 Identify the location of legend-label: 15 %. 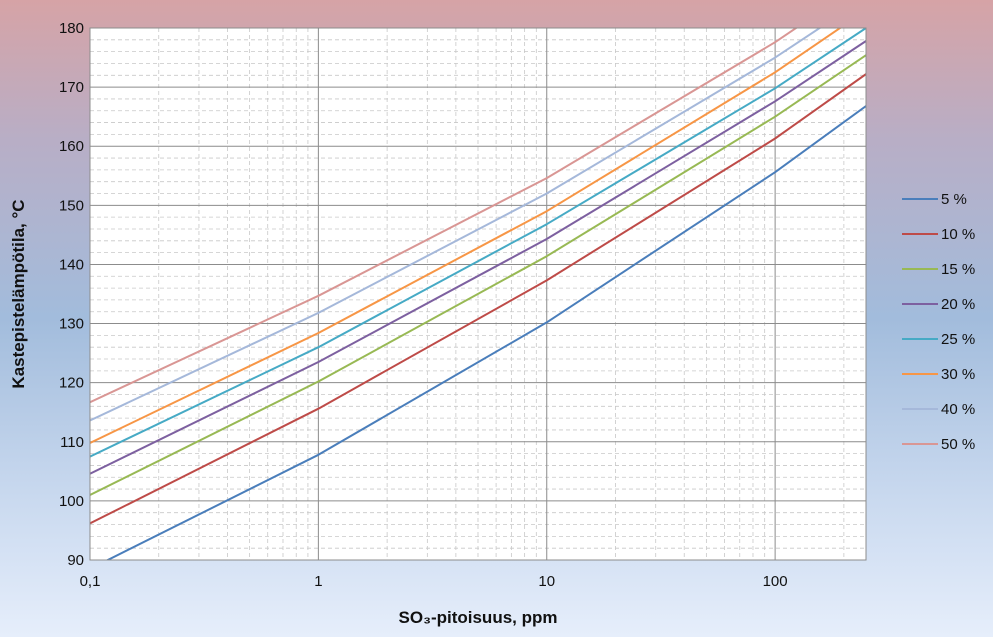
(958, 269).